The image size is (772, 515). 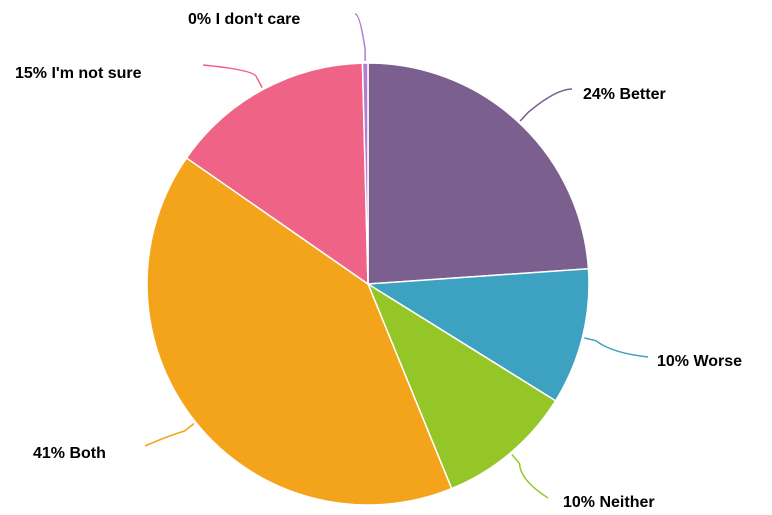 What do you see at coordinates (478, 173) in the screenshot?
I see `pie-slice-better` at bounding box center [478, 173].